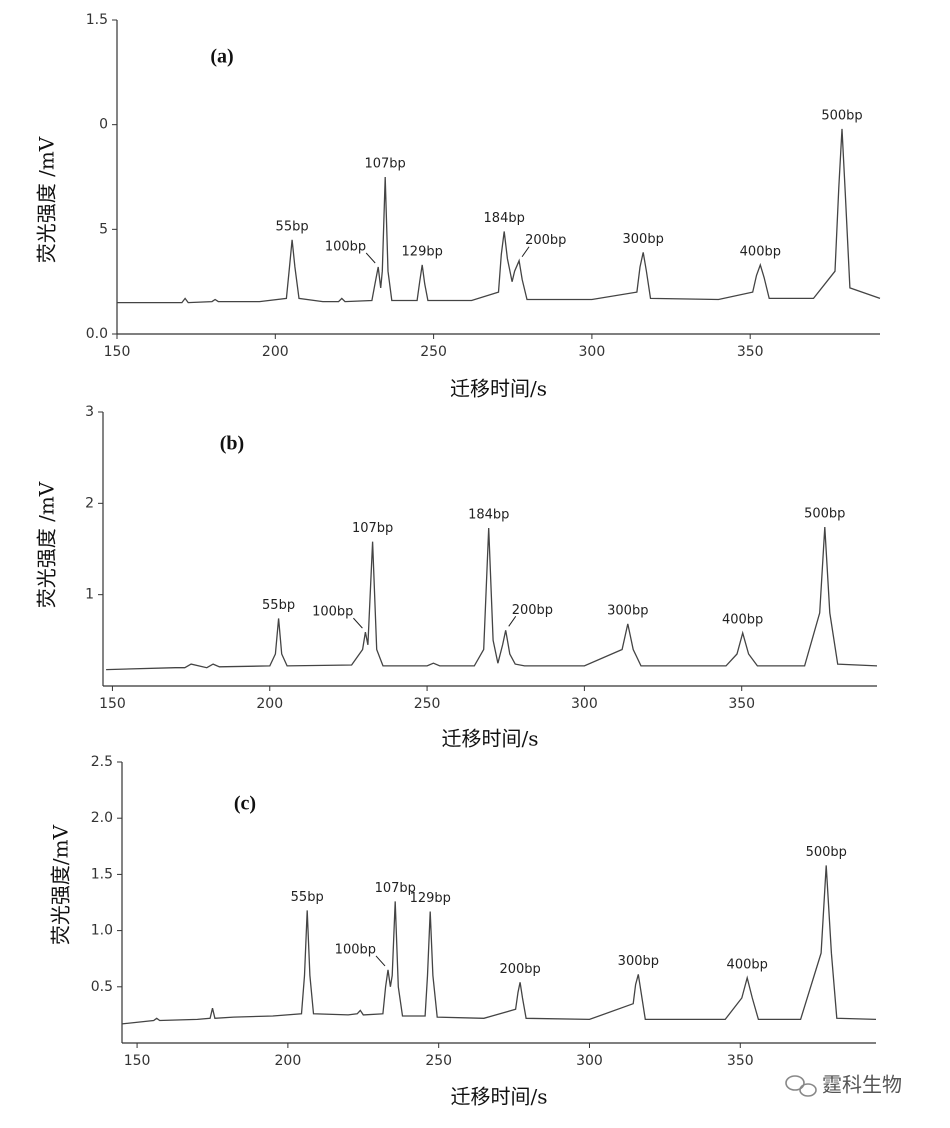 This screenshot has height=1128, width=950. Describe the element at coordinates (102, 987) in the screenshot. I see `y-tick-label: 0.5` at that location.